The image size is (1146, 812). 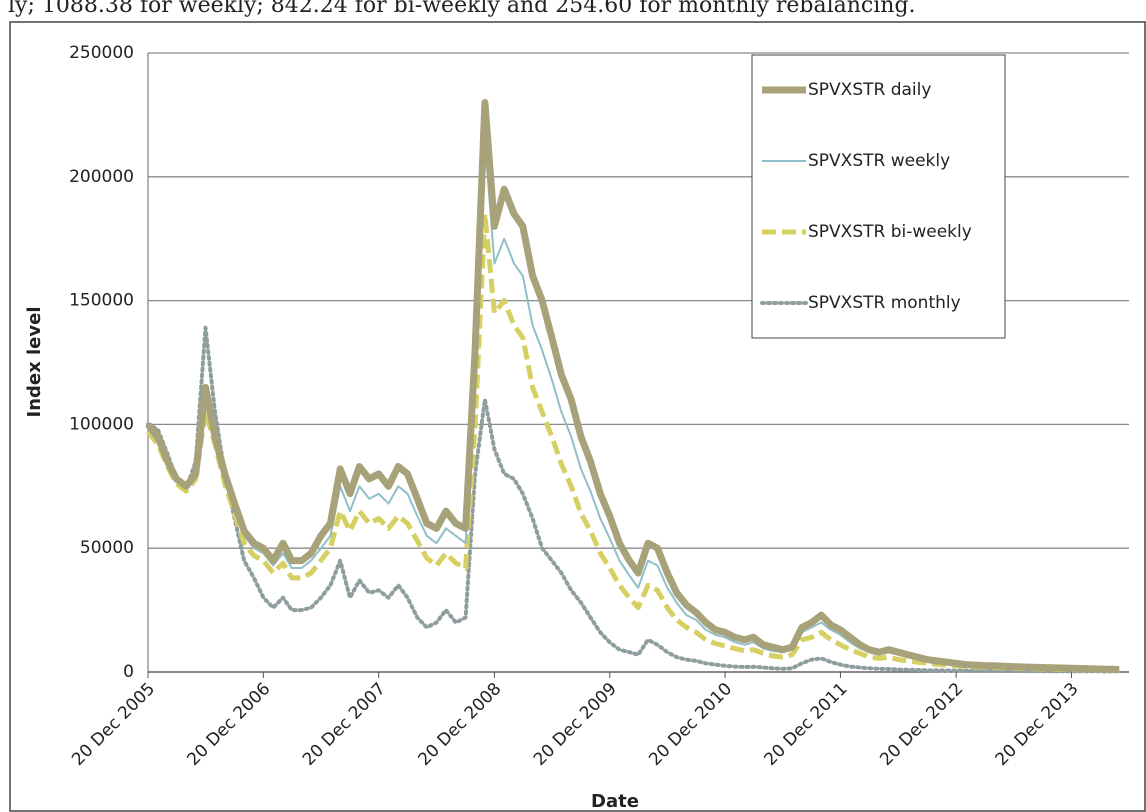 I want to click on x-tick-label: 20 Dec 2013, so click(x=1037, y=724).